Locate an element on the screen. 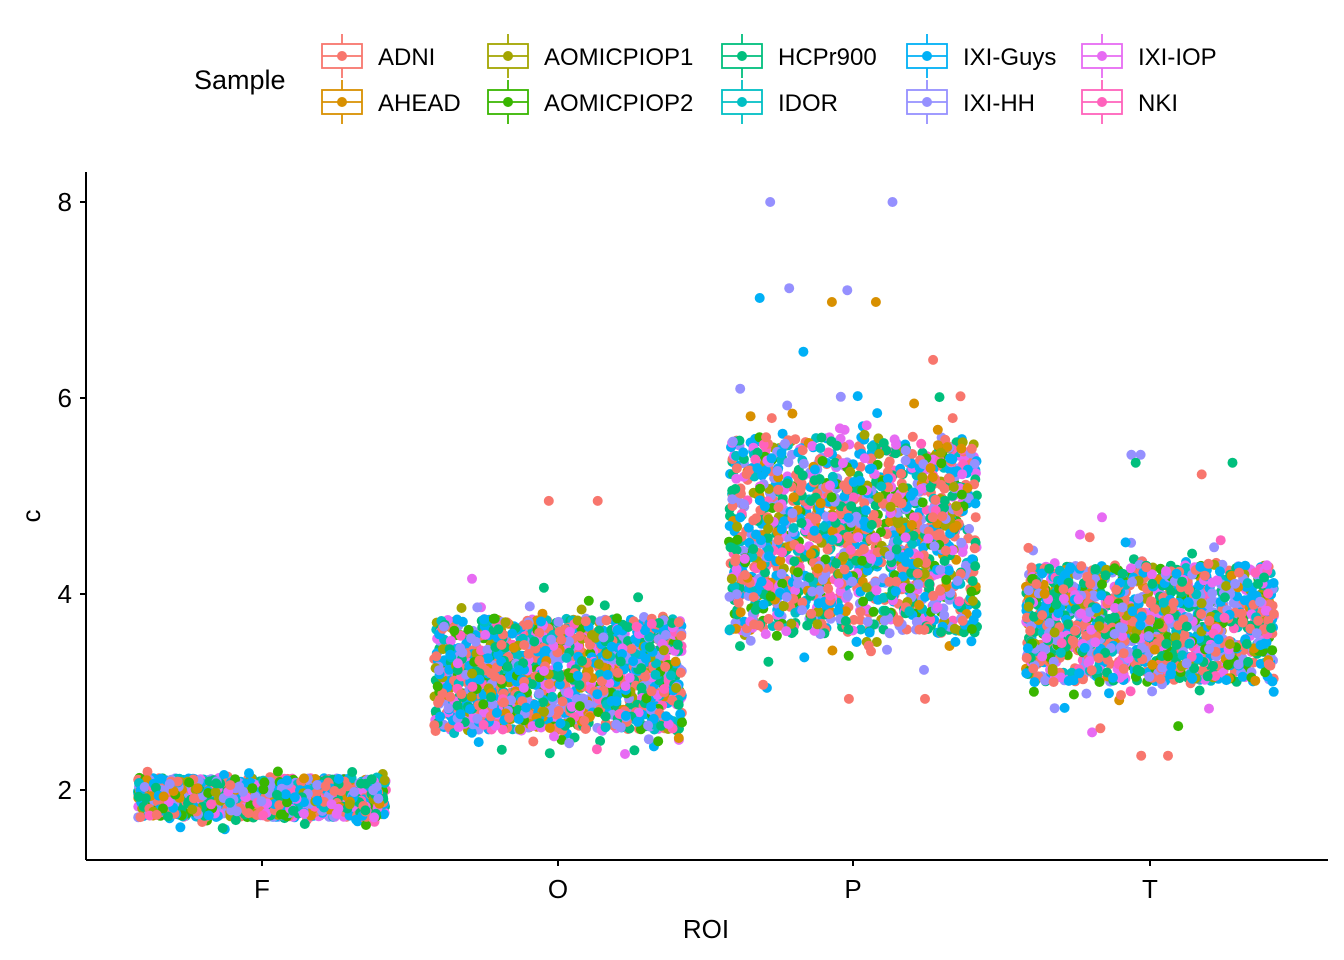 The width and height of the screenshot is (1344, 960). legend-label: IXI-HH is located at coordinates (999, 103).